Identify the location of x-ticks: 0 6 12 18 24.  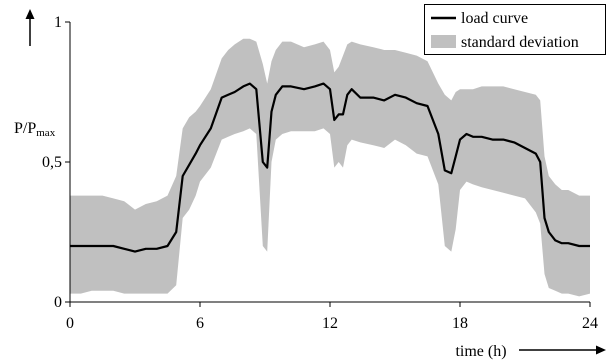
(332, 317).